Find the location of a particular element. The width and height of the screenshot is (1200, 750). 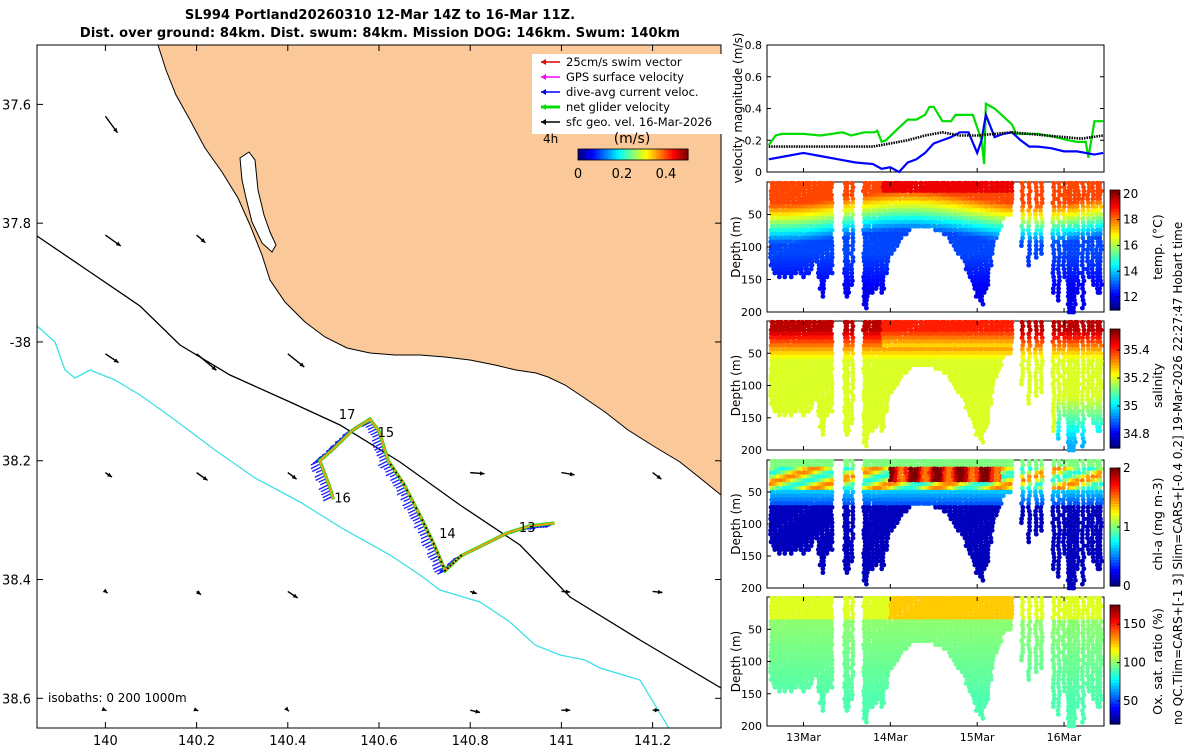

colorbar-tick-label: 16 is located at coordinates (1130, 245).